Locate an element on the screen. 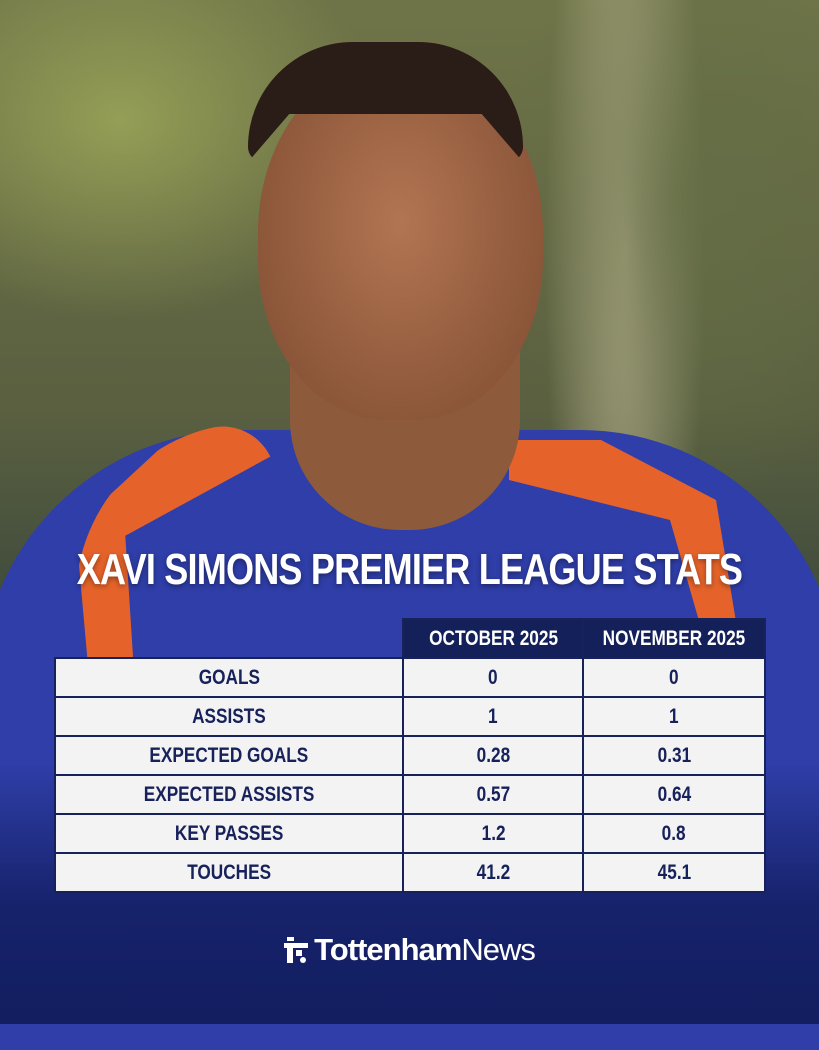  cell-label: TOUCHES is located at coordinates (229, 872).